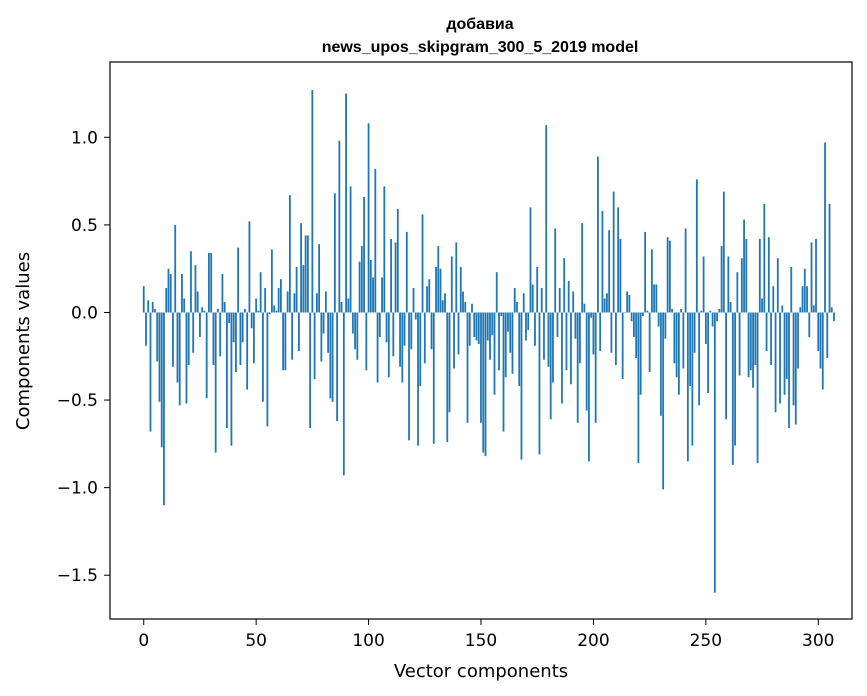 This screenshot has width=867, height=696. I want to click on x-tick-label: 50, so click(256, 641).